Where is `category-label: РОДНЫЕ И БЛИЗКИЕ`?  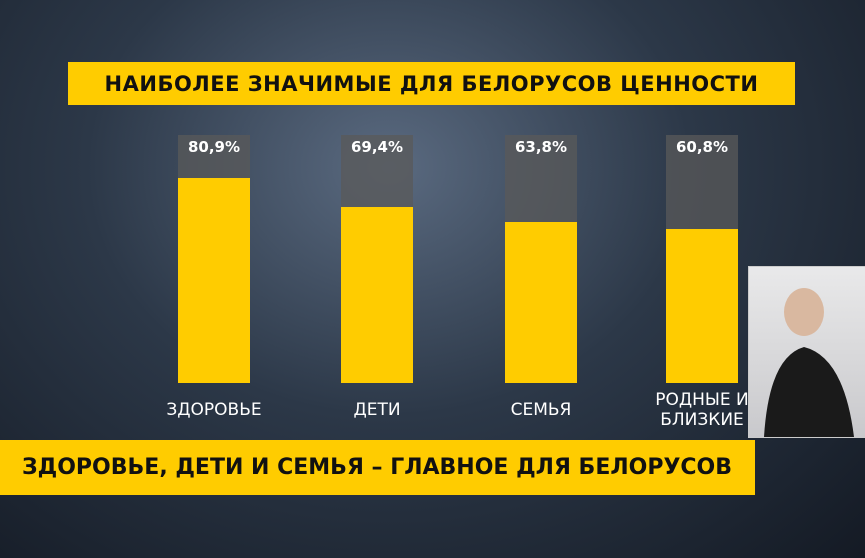
category-label: РОДНЫЕ И БЛИЗКИЕ is located at coordinates (702, 410).